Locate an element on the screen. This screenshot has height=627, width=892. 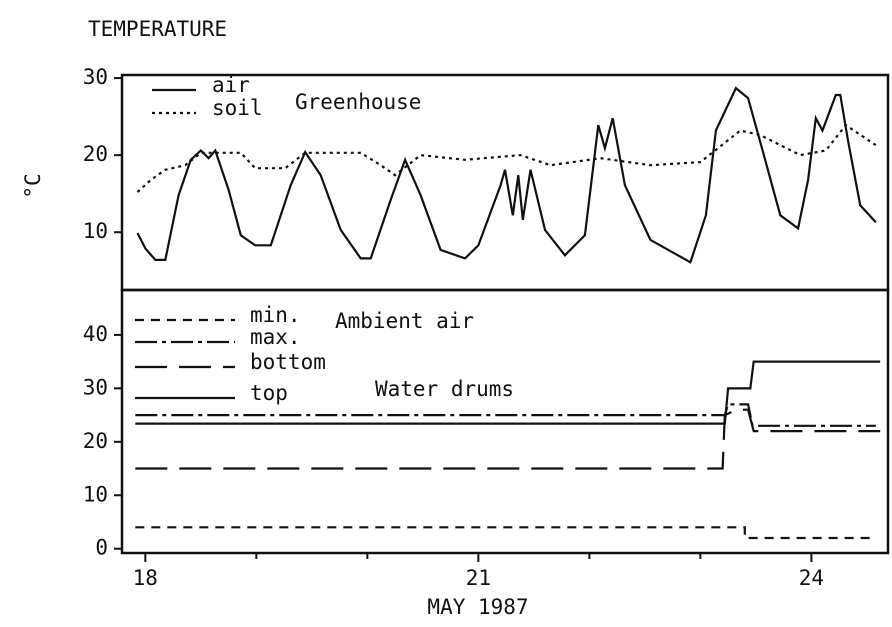
x-axis-label: MAY 1987 is located at coordinates (477, 607).